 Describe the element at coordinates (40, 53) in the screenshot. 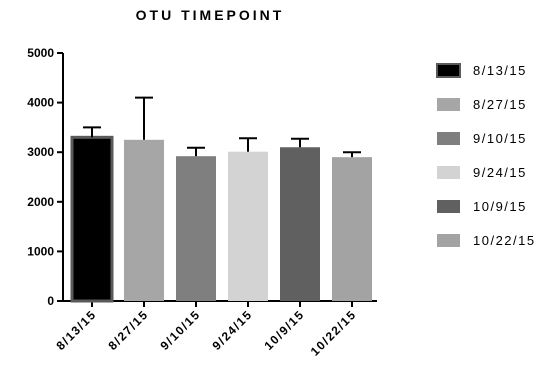

I see `y-tick-label: 5000` at that location.